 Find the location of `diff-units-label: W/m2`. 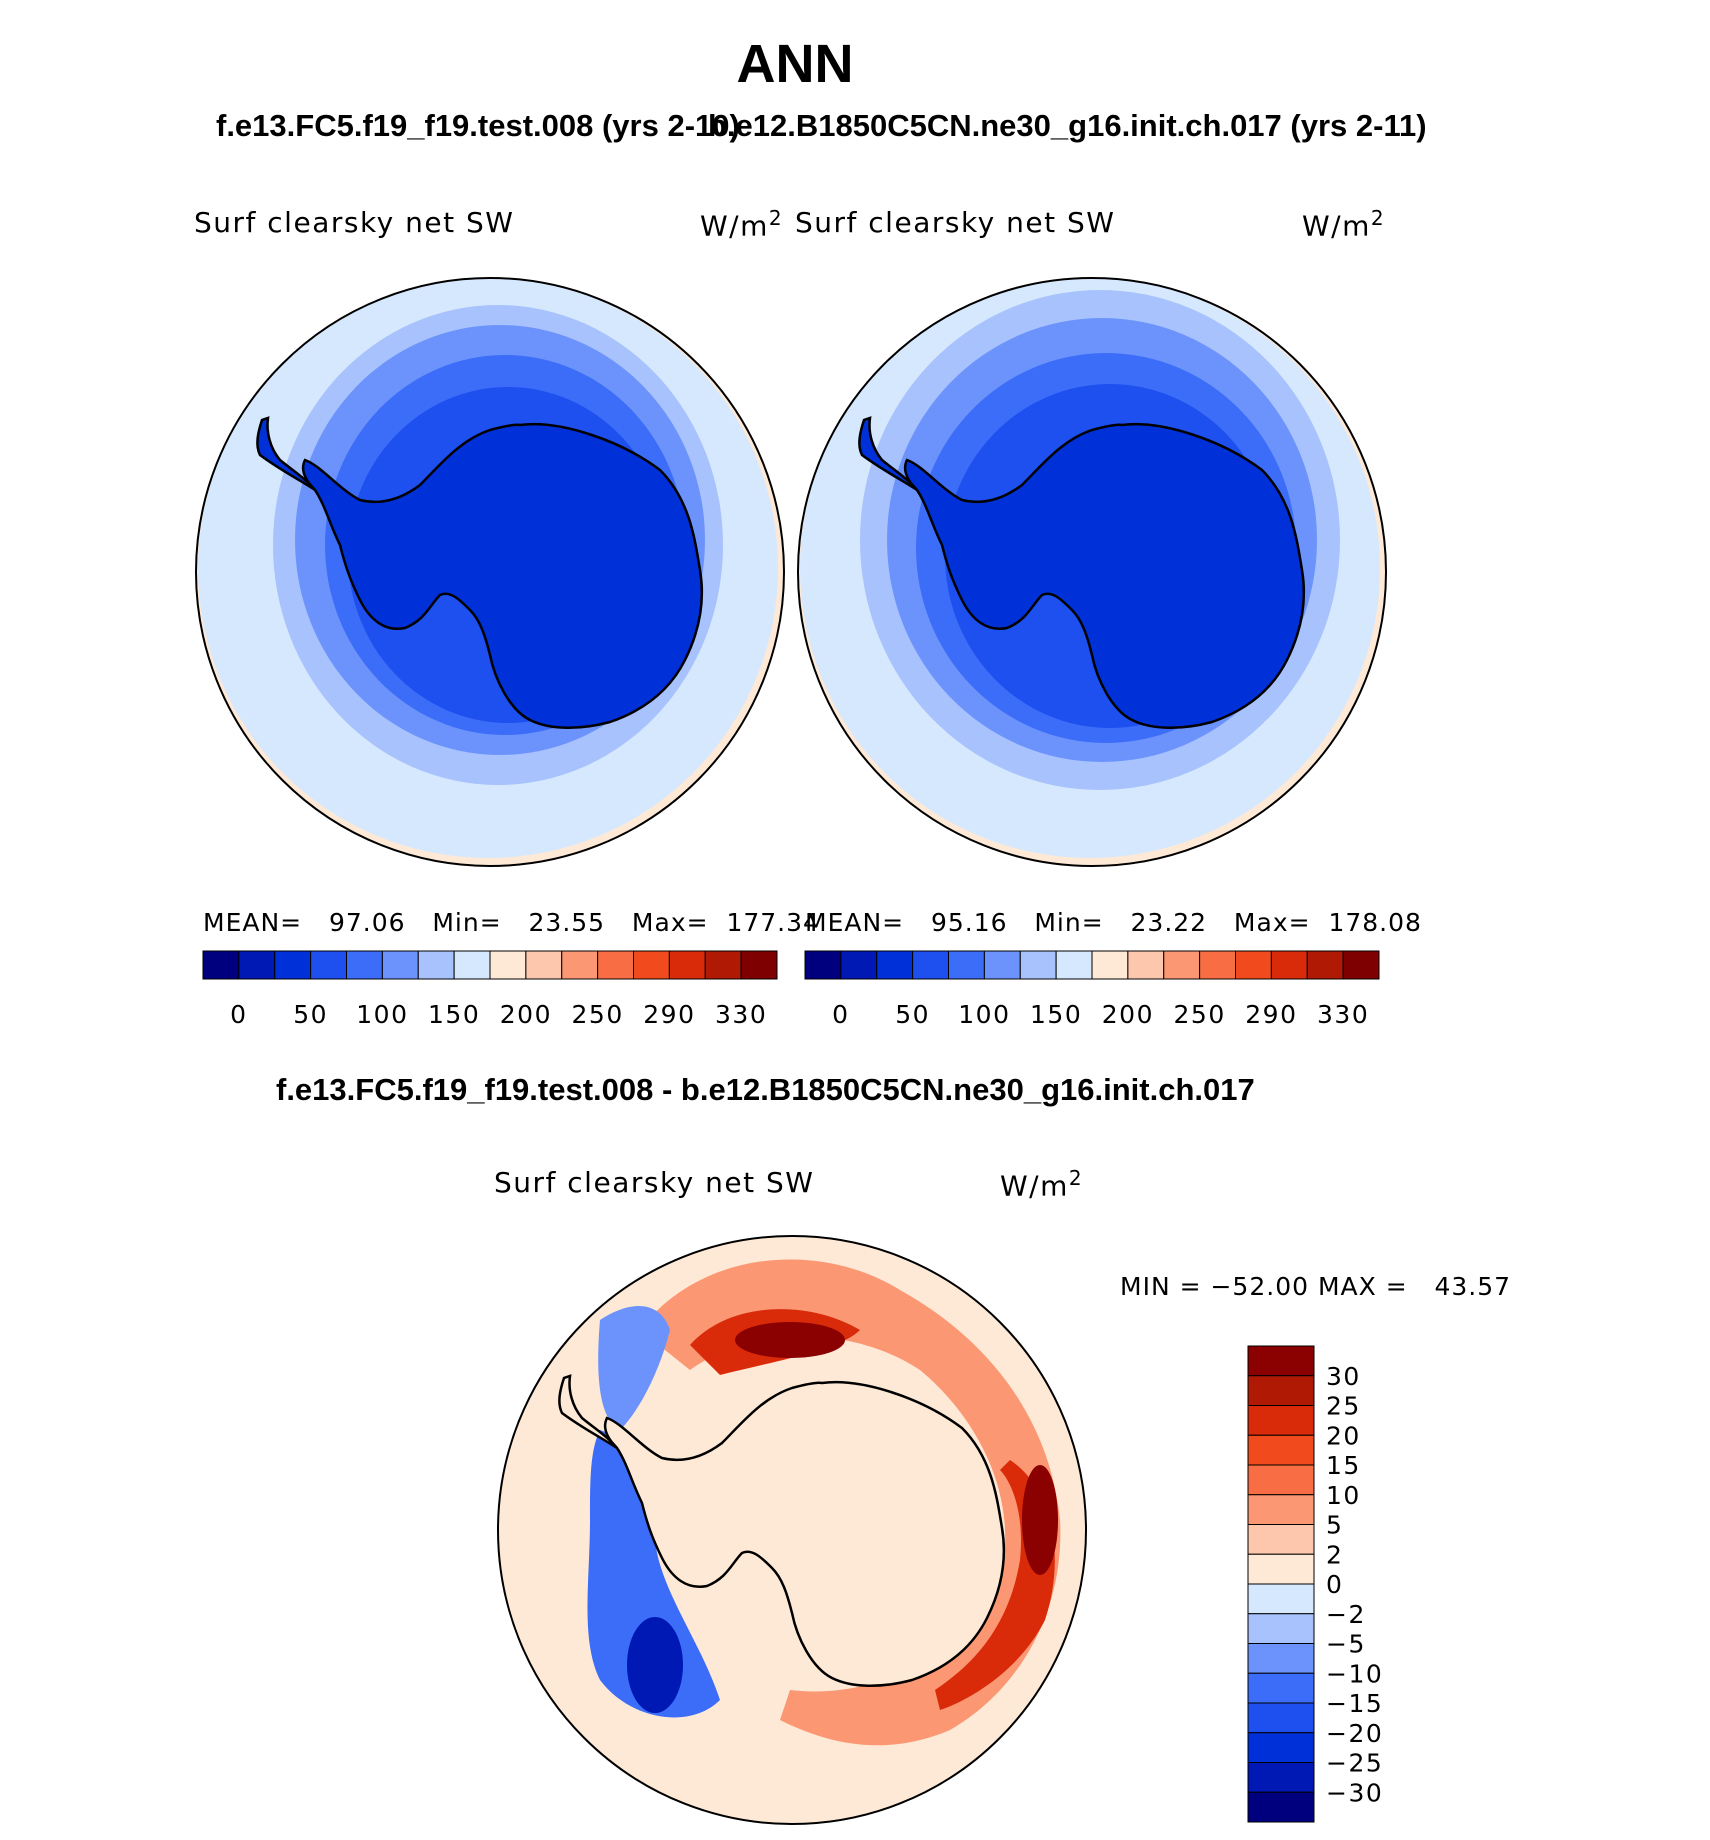

diff-units-label: W/m2 is located at coordinates (1041, 1184).